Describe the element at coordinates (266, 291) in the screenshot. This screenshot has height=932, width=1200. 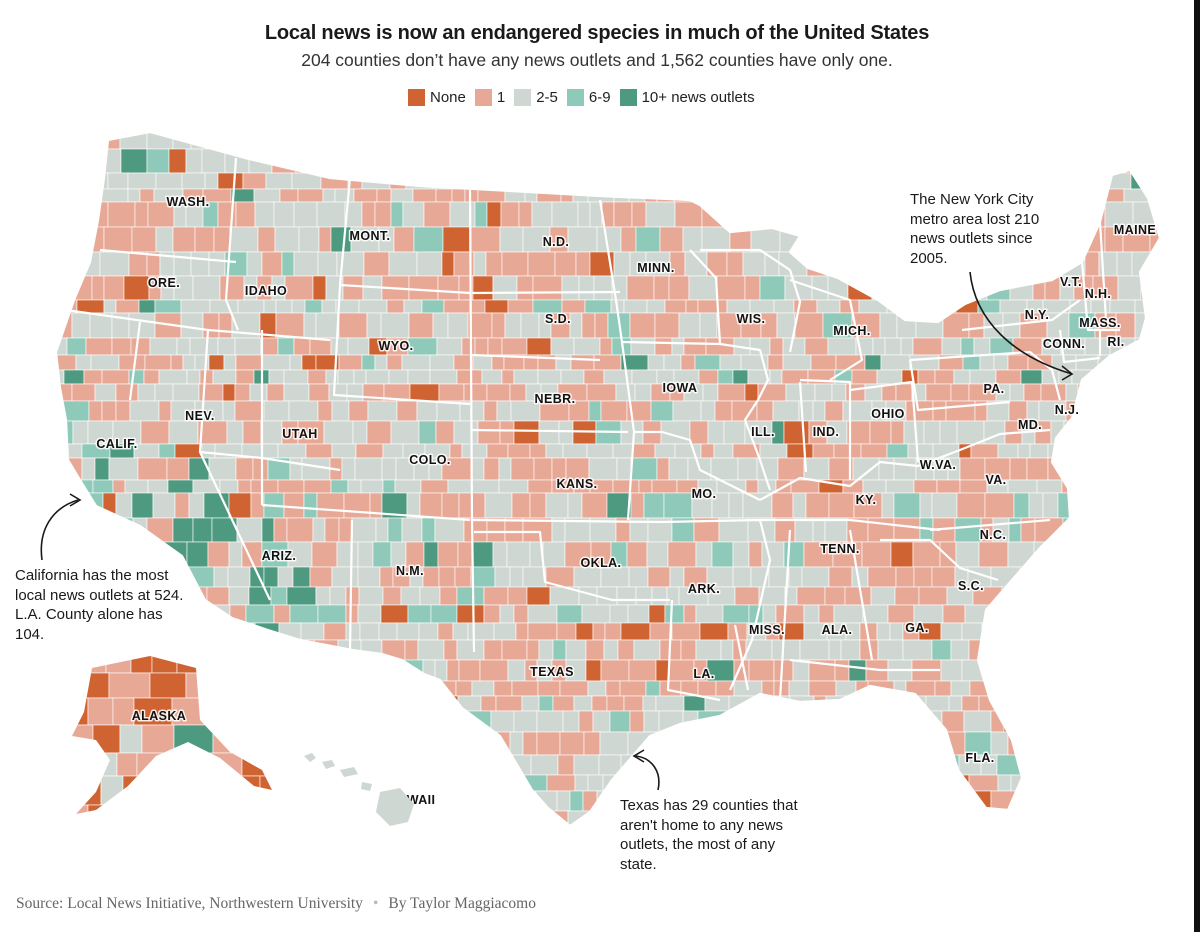
I see `state-label-idaho: IDAHO` at that location.